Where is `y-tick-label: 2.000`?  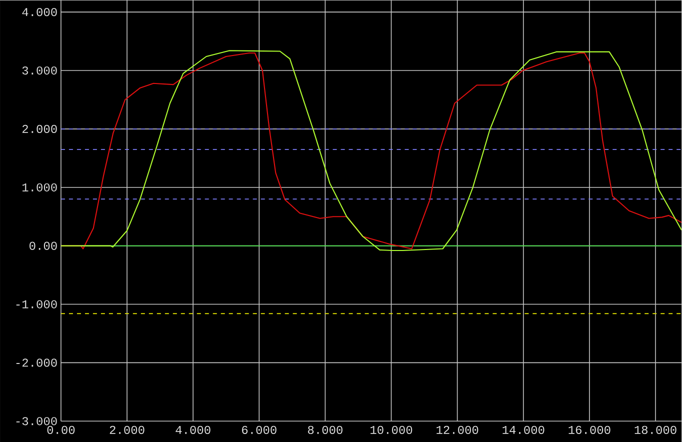 y-tick-label: 2.000 is located at coordinates (39, 128).